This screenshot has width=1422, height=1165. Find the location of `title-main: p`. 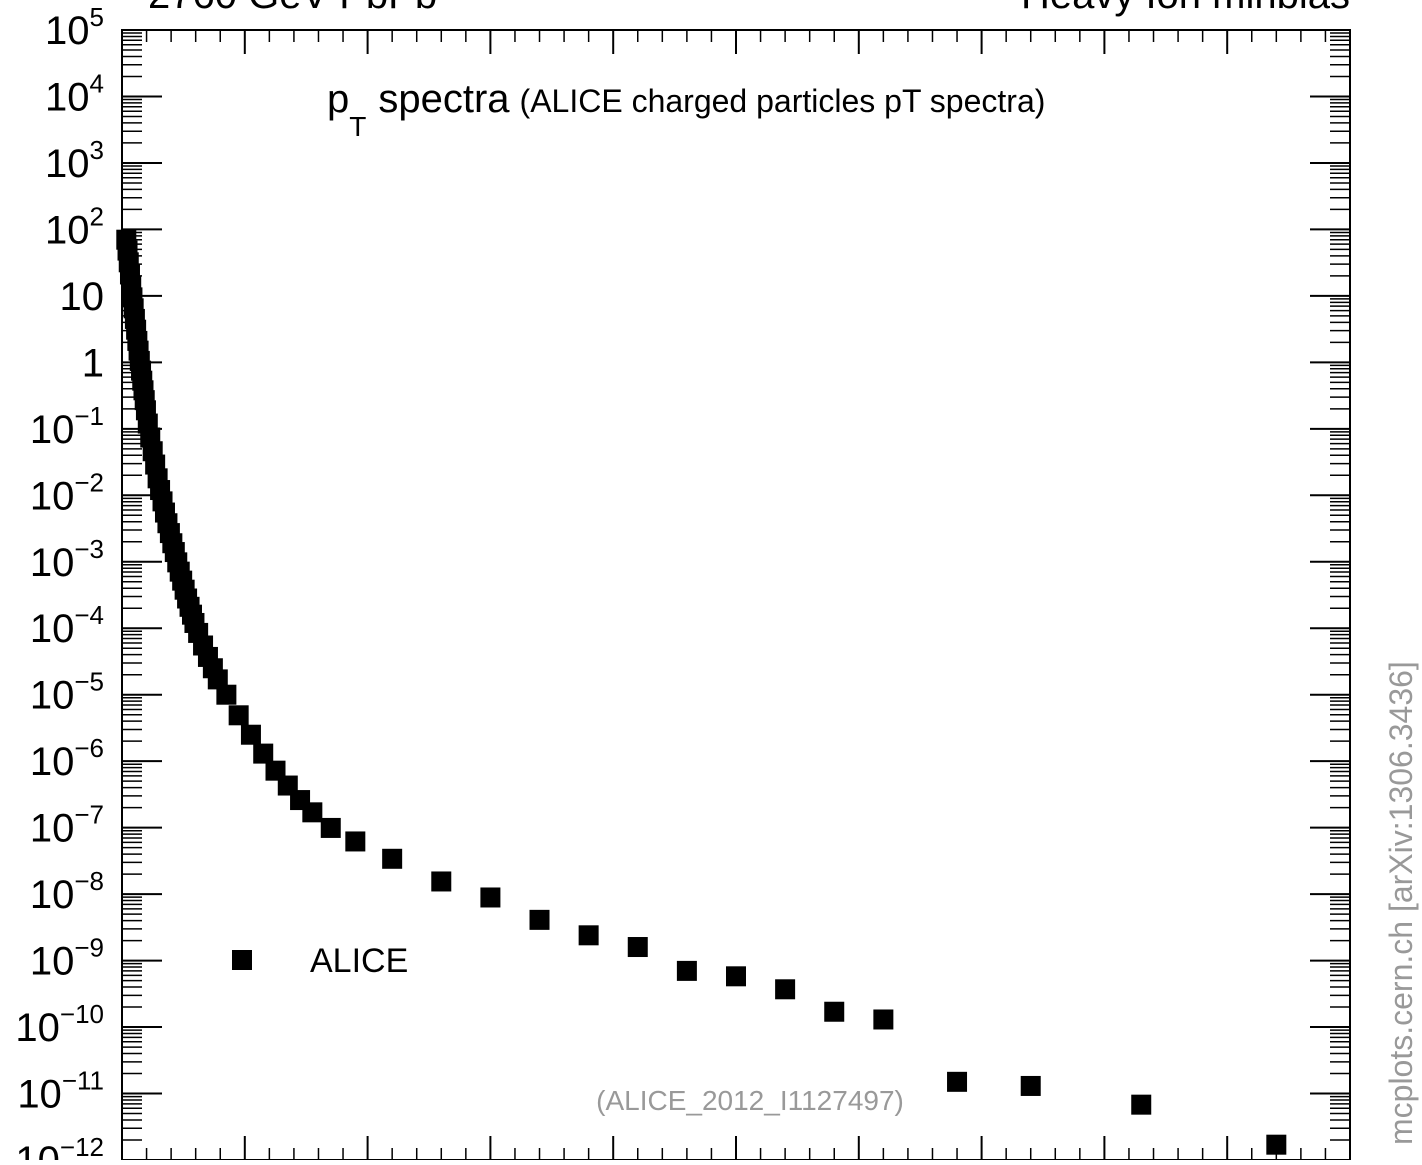

title-main: p is located at coordinates (338, 99).